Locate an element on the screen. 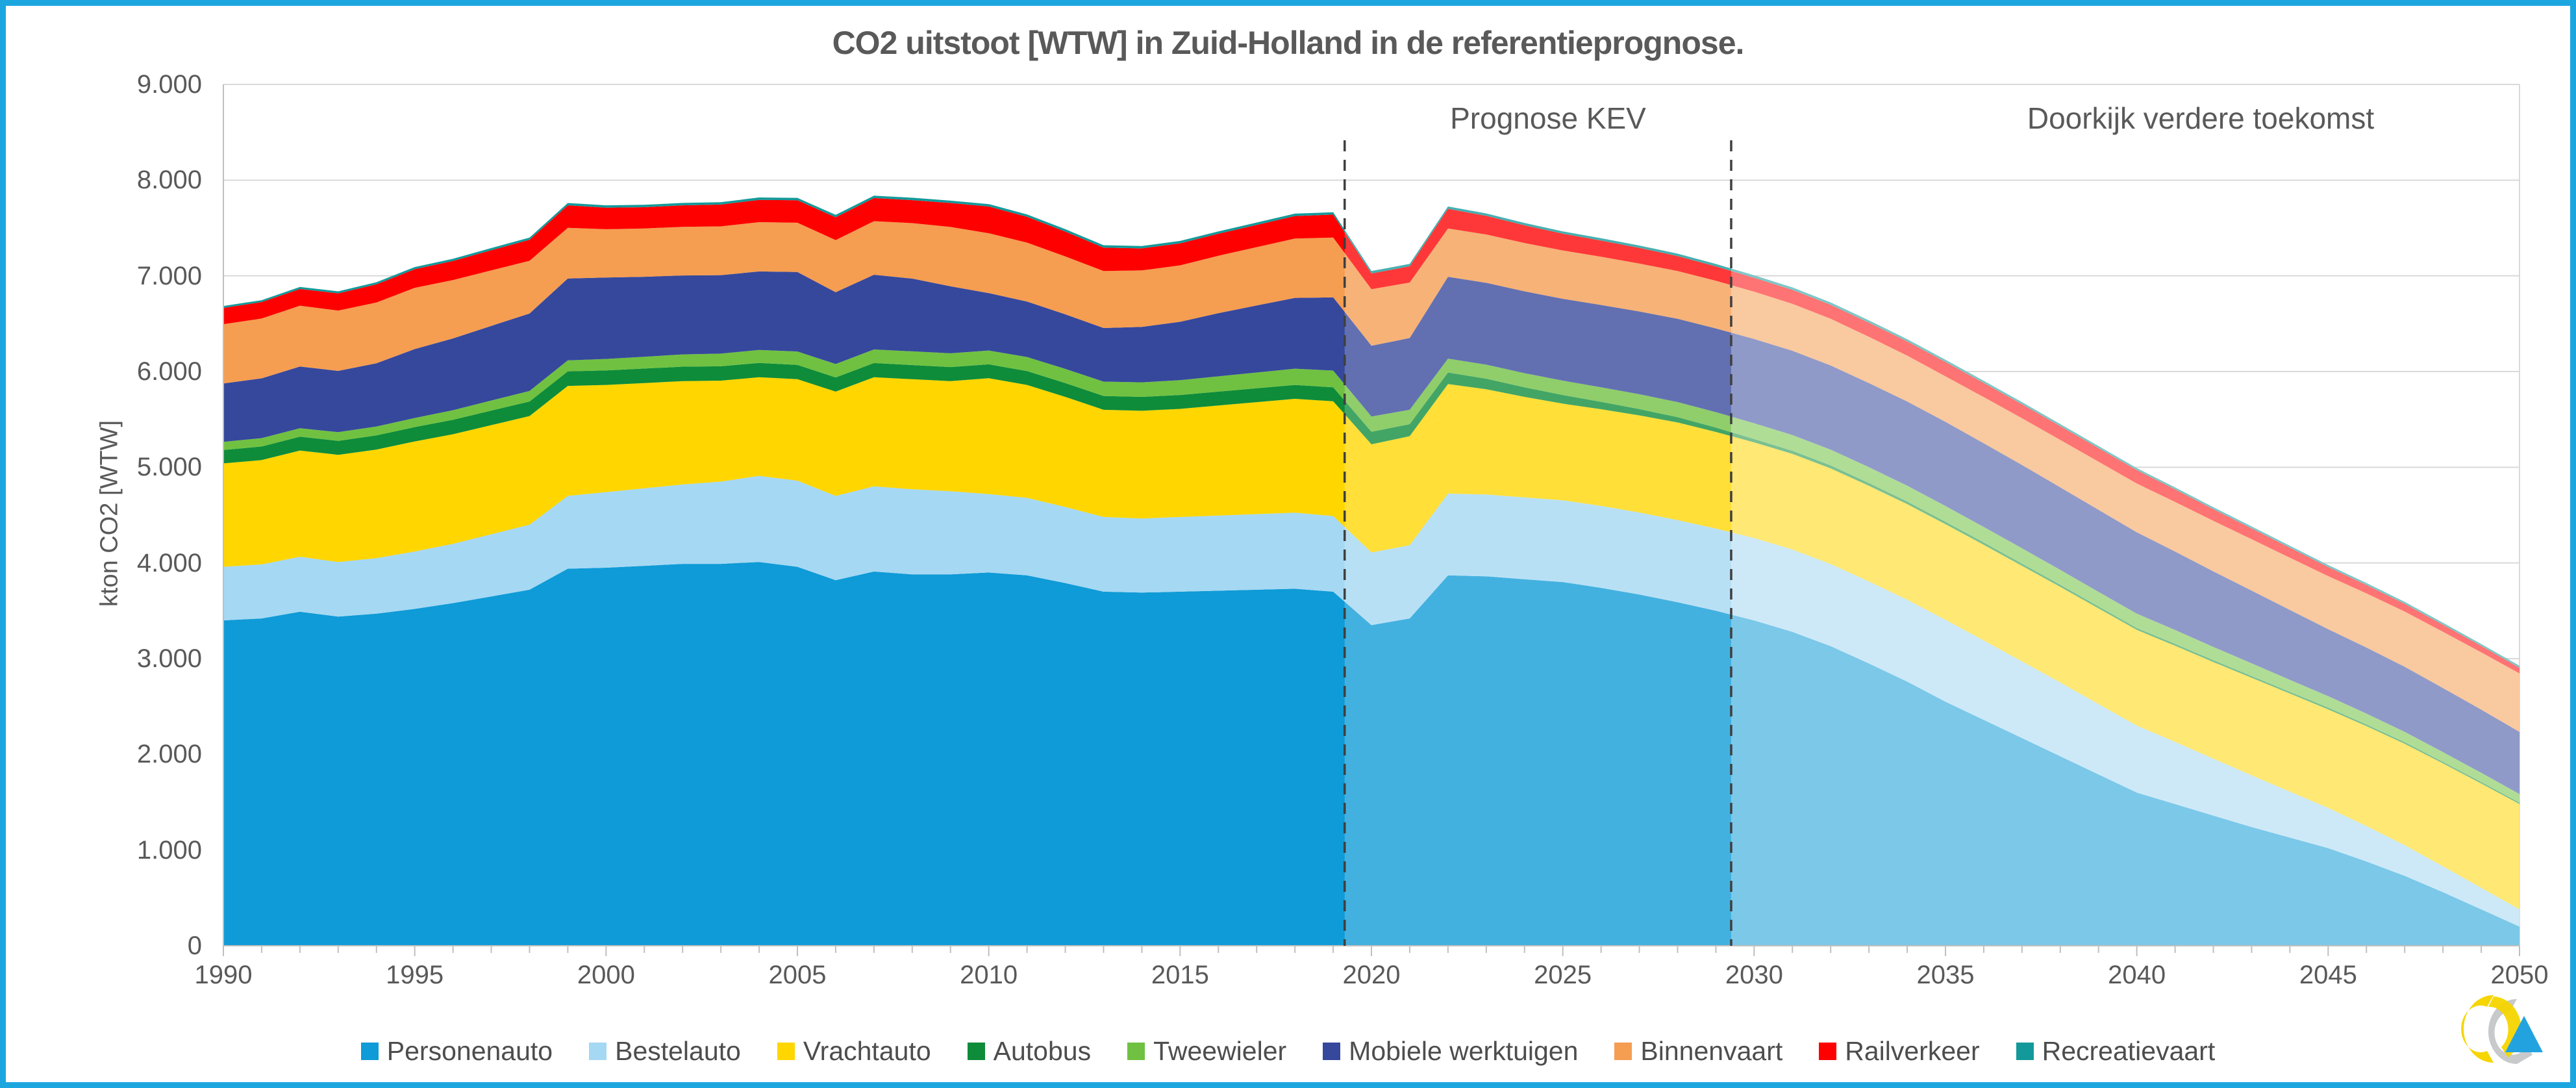 The height and width of the screenshot is (1088, 2576). legend-item-mobiele-werktuigen: Mobiele werktuigen is located at coordinates (1450, 1051).